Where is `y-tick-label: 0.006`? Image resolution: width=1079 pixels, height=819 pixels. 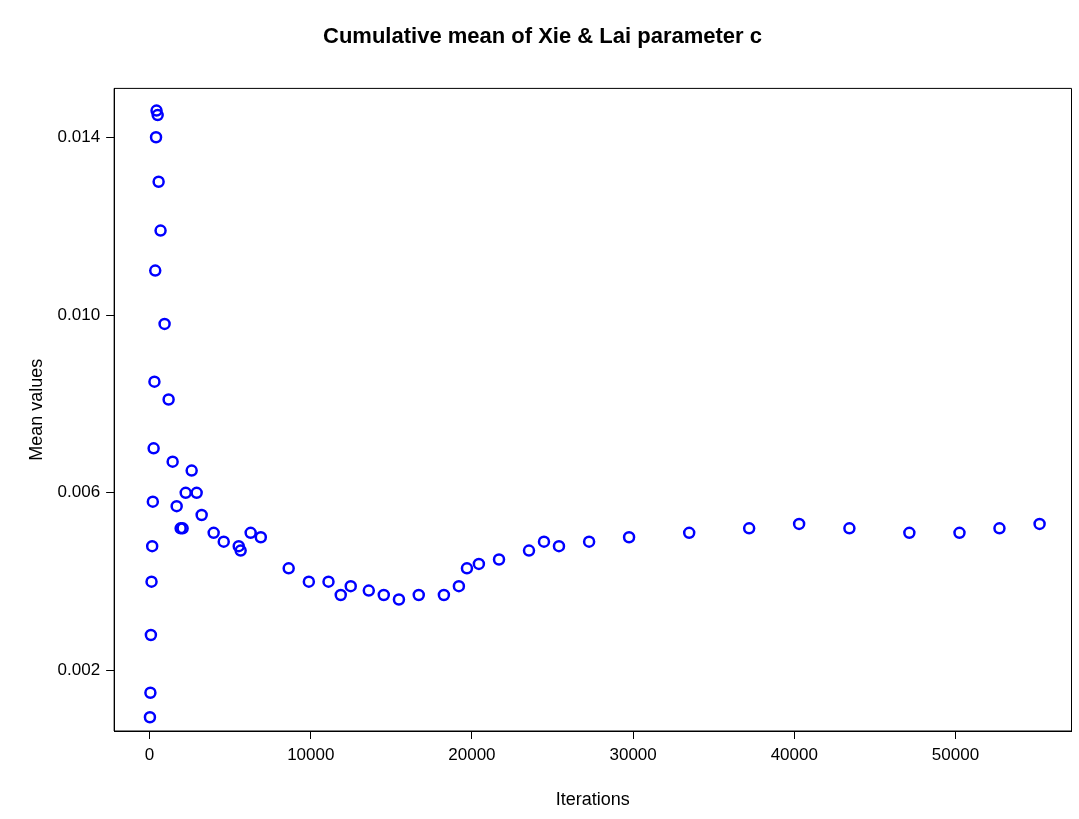 y-tick-label: 0.006 is located at coordinates (79, 492).